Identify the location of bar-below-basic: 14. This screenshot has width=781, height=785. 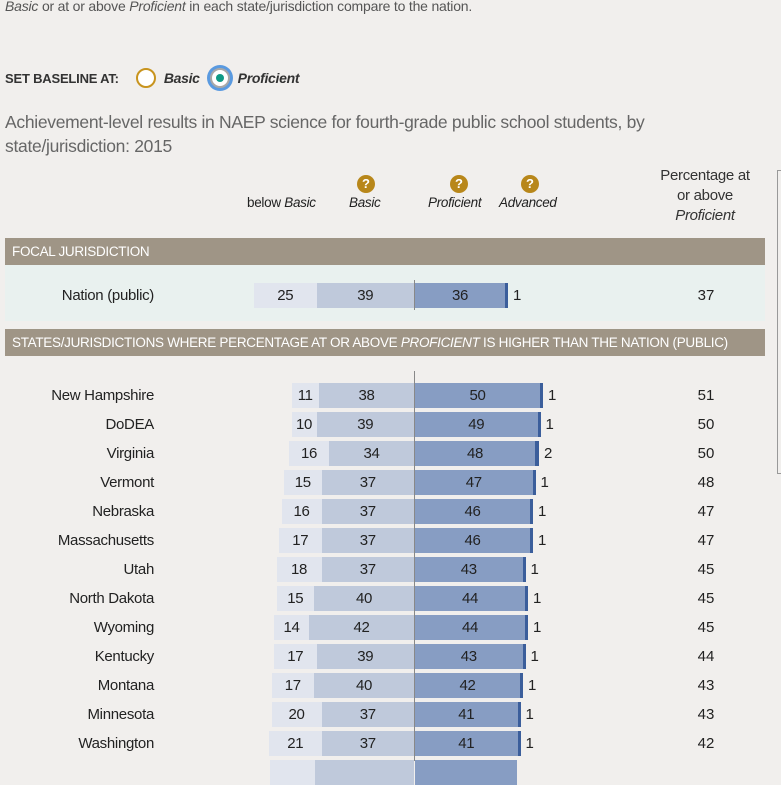
(291, 627).